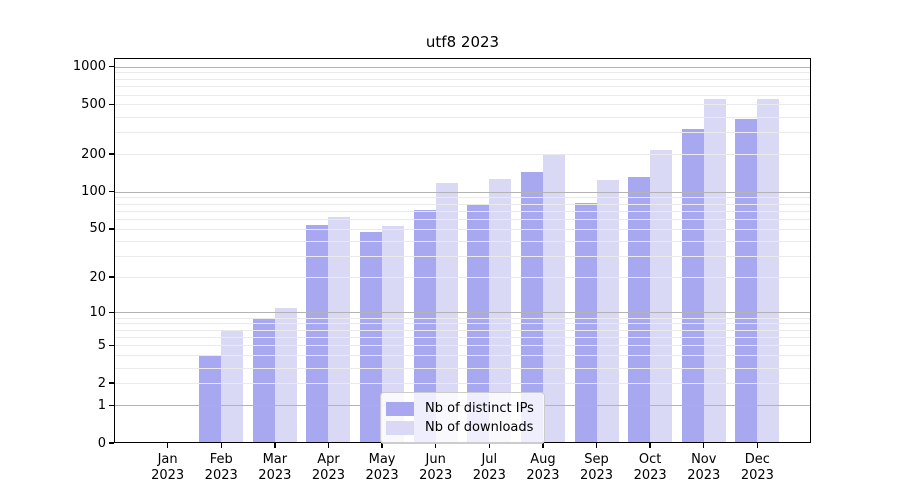  Describe the element at coordinates (97, 277) in the screenshot. I see `y-tick-label: 20` at that location.